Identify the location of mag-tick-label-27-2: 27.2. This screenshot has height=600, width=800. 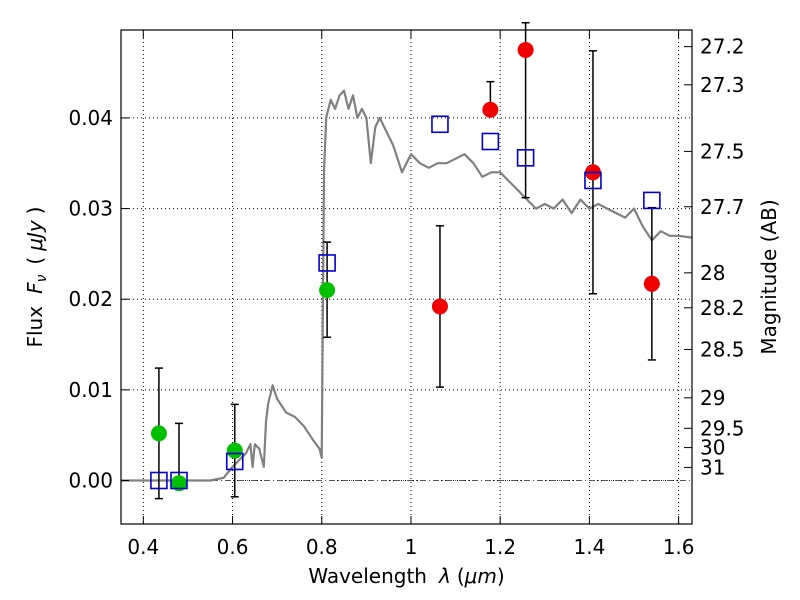
(722, 47).